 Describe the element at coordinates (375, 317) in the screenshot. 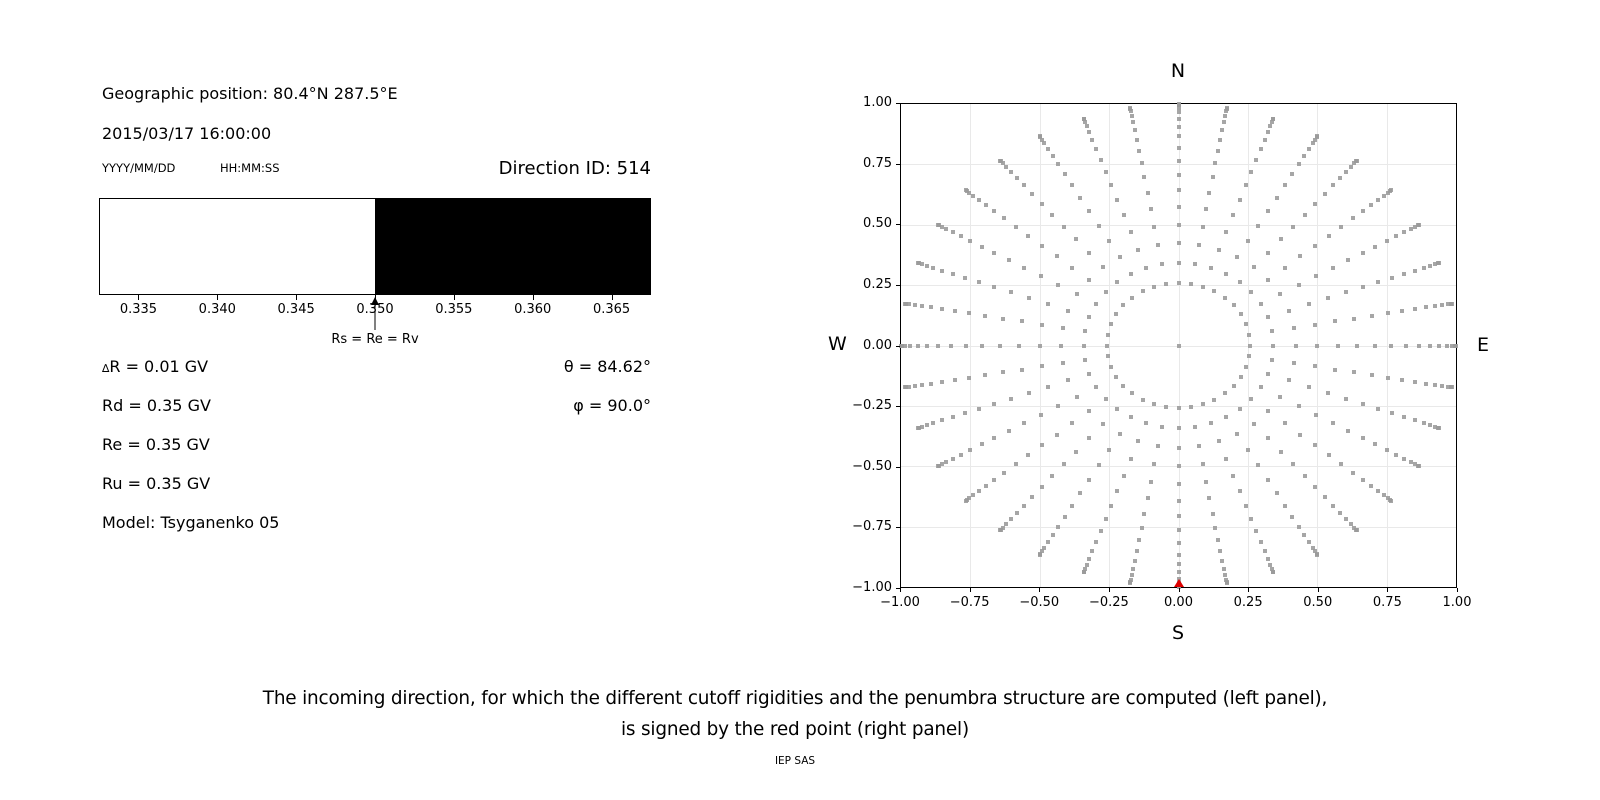

I see `annotation-arrow-shaft` at that location.